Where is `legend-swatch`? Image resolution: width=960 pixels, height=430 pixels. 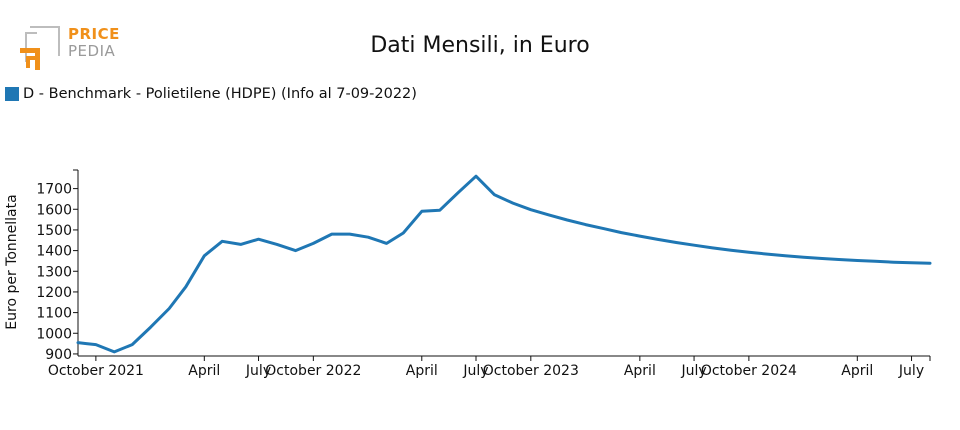
legend-swatch is located at coordinates (12, 94).